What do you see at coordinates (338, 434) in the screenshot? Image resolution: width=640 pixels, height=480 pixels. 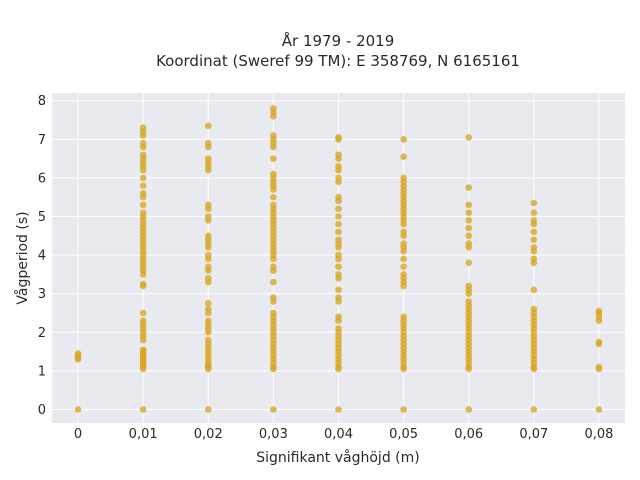 I see `x-tick-label: 0,04` at bounding box center [338, 434].